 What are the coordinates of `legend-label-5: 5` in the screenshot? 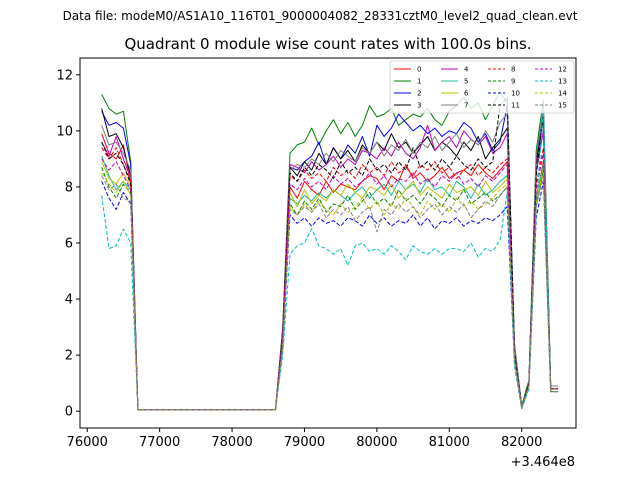 It's located at (466, 82).